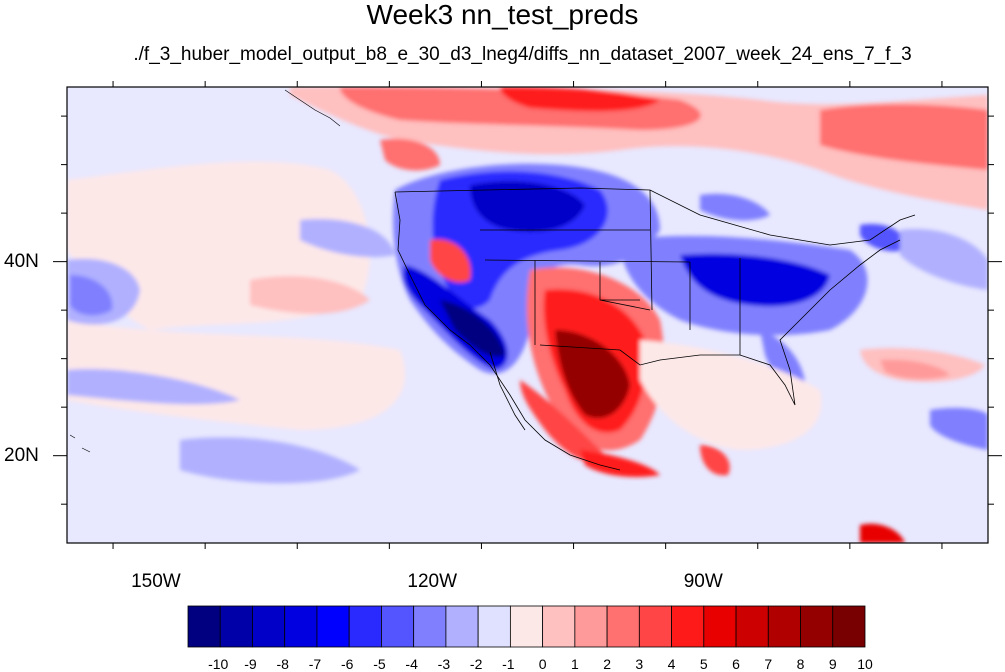  What do you see at coordinates (156, 581) in the screenshot?
I see `lon-tick-label: 150W` at bounding box center [156, 581].